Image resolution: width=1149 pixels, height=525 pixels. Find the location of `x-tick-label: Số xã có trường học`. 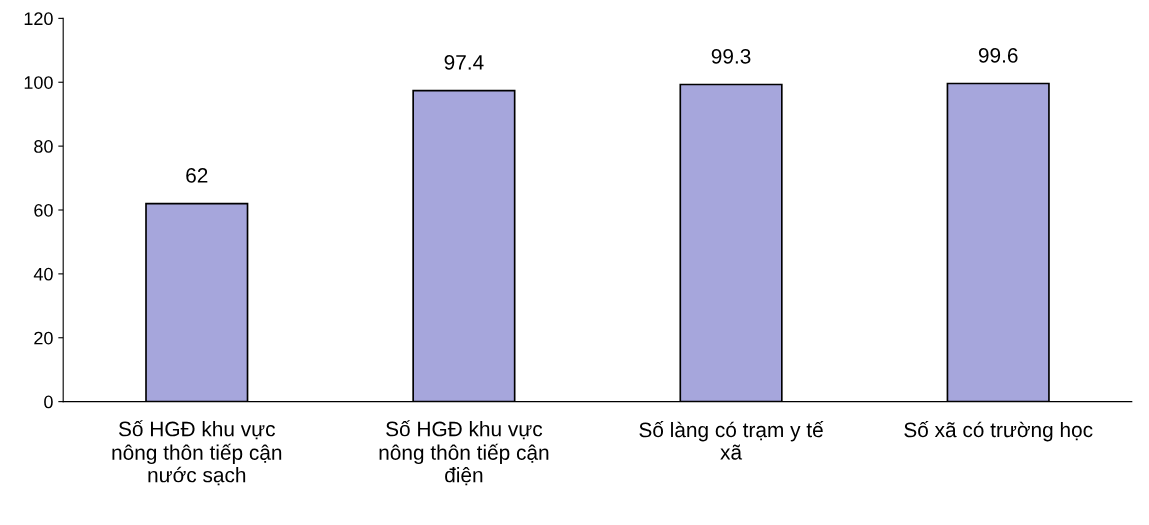

x-tick-label: Số xã có trường học is located at coordinates (998, 431).